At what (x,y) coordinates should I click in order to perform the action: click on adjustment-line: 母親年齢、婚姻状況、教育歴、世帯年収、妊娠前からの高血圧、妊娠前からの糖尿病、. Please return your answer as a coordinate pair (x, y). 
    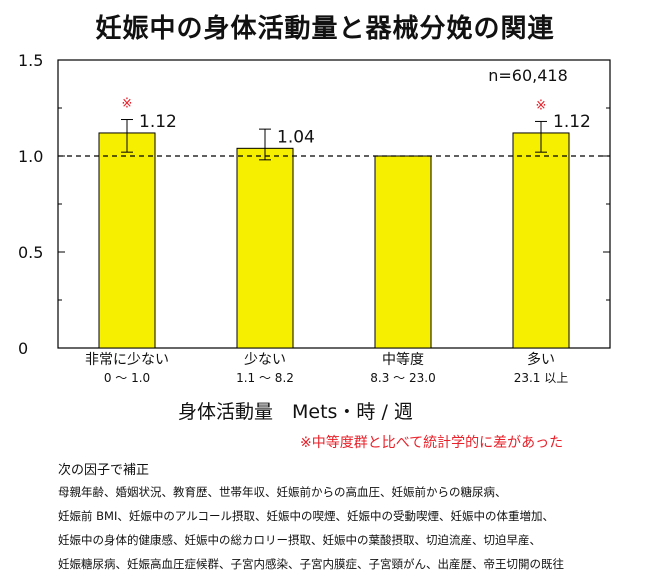
    Looking at the image, I should click on (282, 492).